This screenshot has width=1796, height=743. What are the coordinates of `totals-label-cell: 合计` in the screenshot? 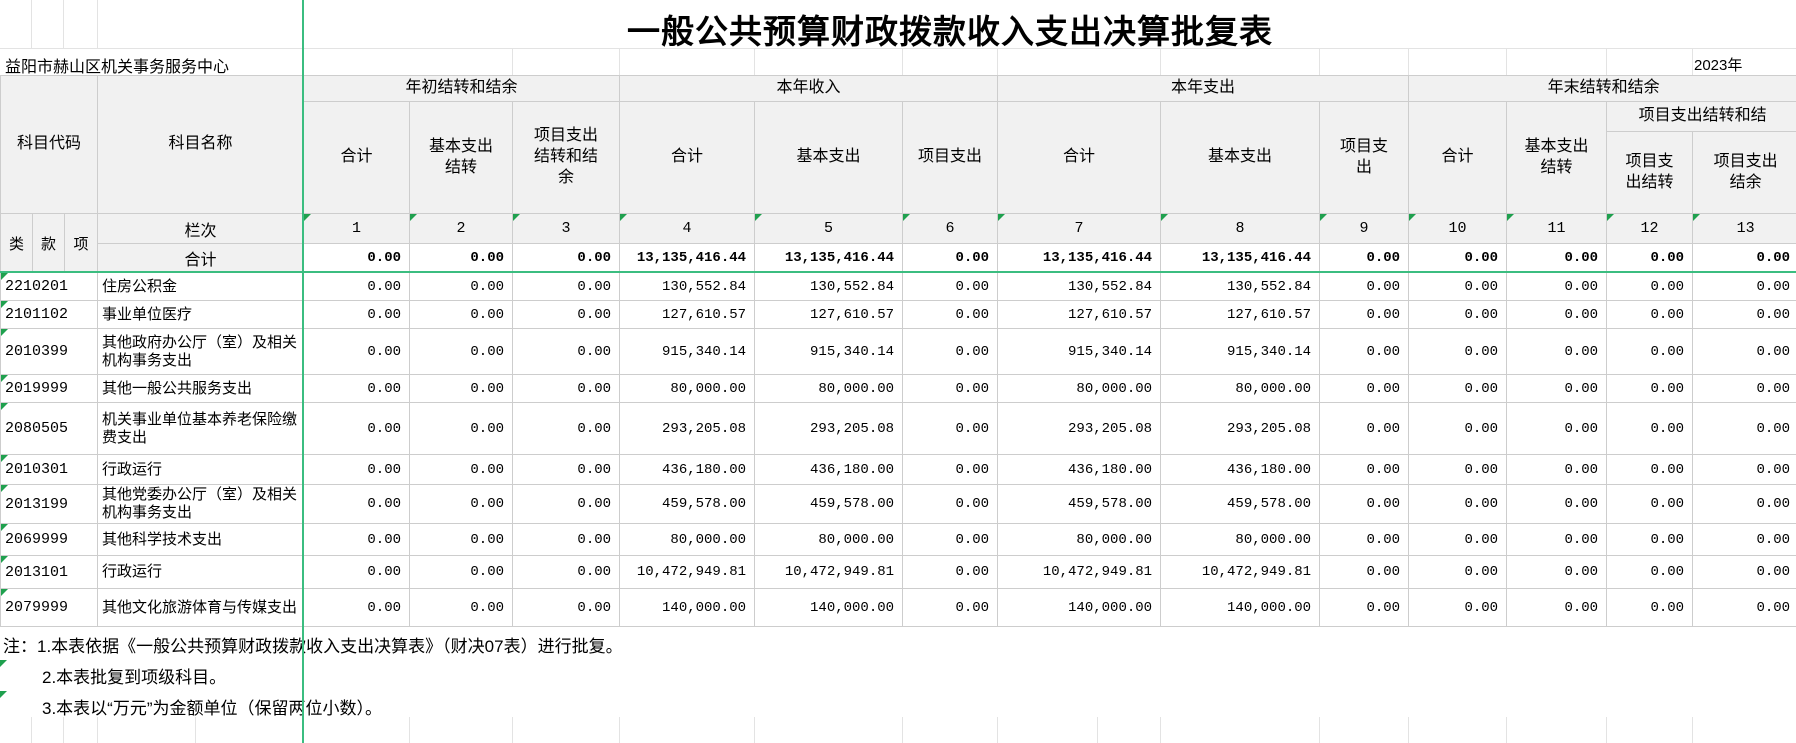 It's located at (201, 258).